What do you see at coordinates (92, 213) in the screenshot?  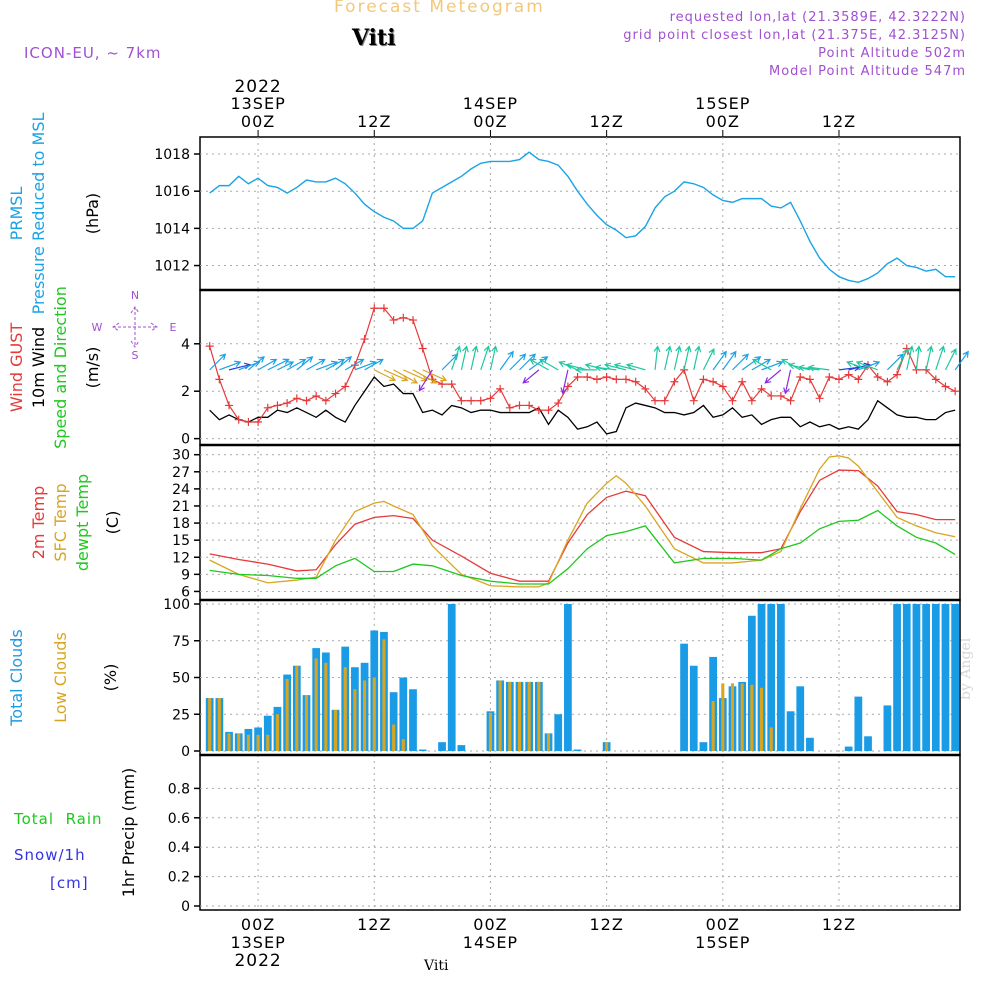 I see `panel-label-pressure: (hPa)` at bounding box center [92, 213].